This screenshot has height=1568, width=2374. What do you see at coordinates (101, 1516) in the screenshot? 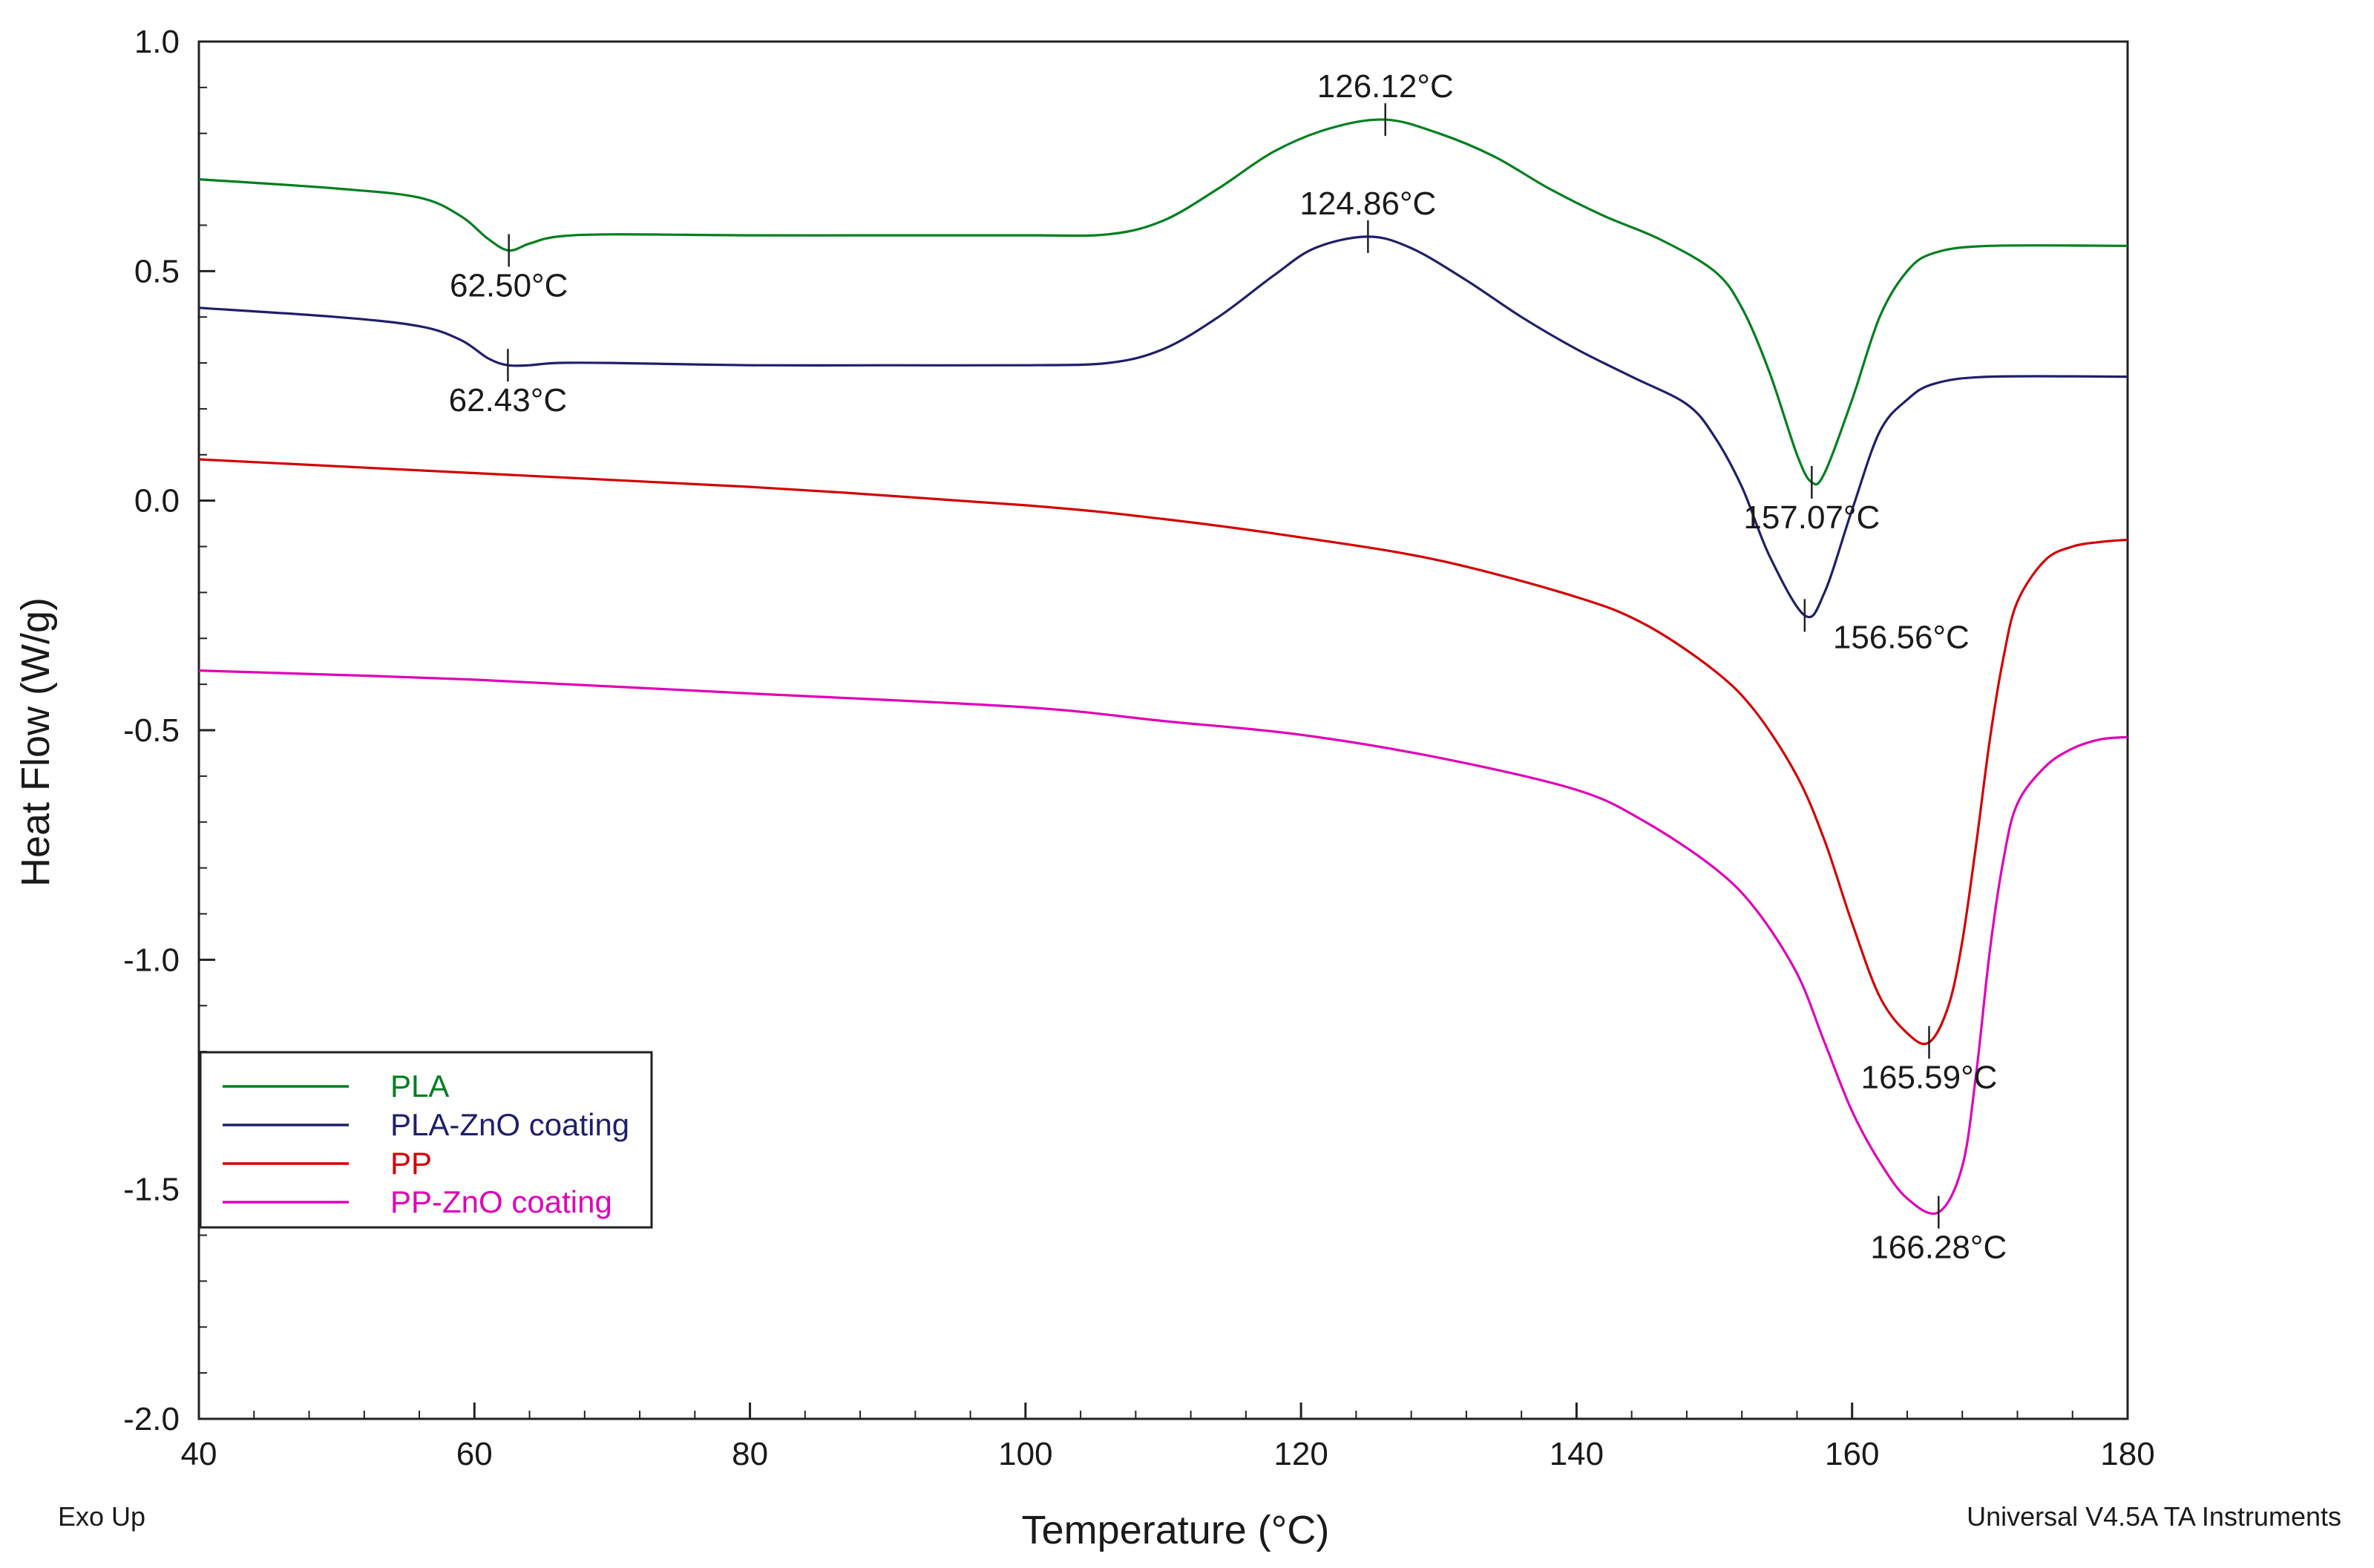
I see `exo-up-label: Exo Up` at bounding box center [101, 1516].